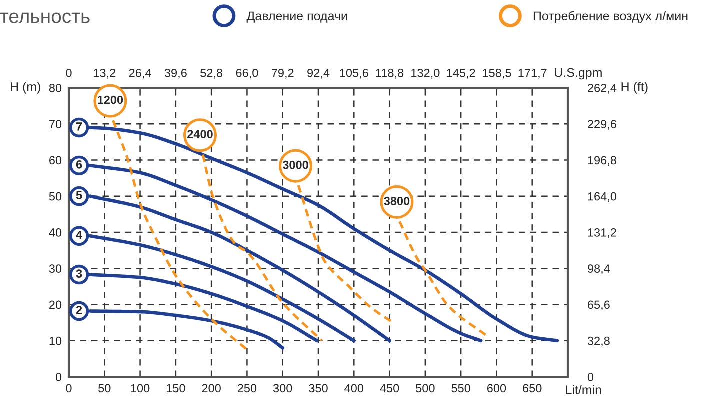 The width and height of the screenshot is (726, 403). Describe the element at coordinates (140, 73) in the screenshot. I see `x2-tick-label: 26,4` at that location.